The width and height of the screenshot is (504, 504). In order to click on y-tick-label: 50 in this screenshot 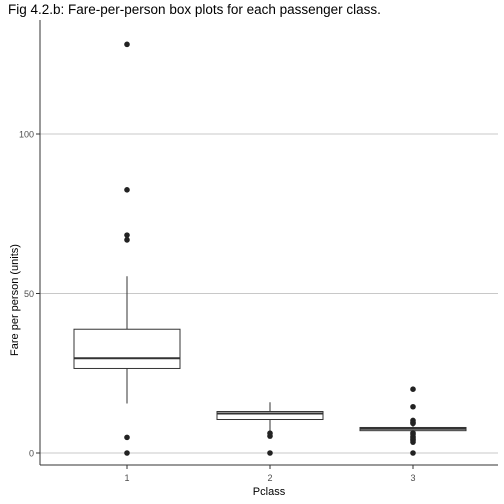, I will do `click(29, 294)`.